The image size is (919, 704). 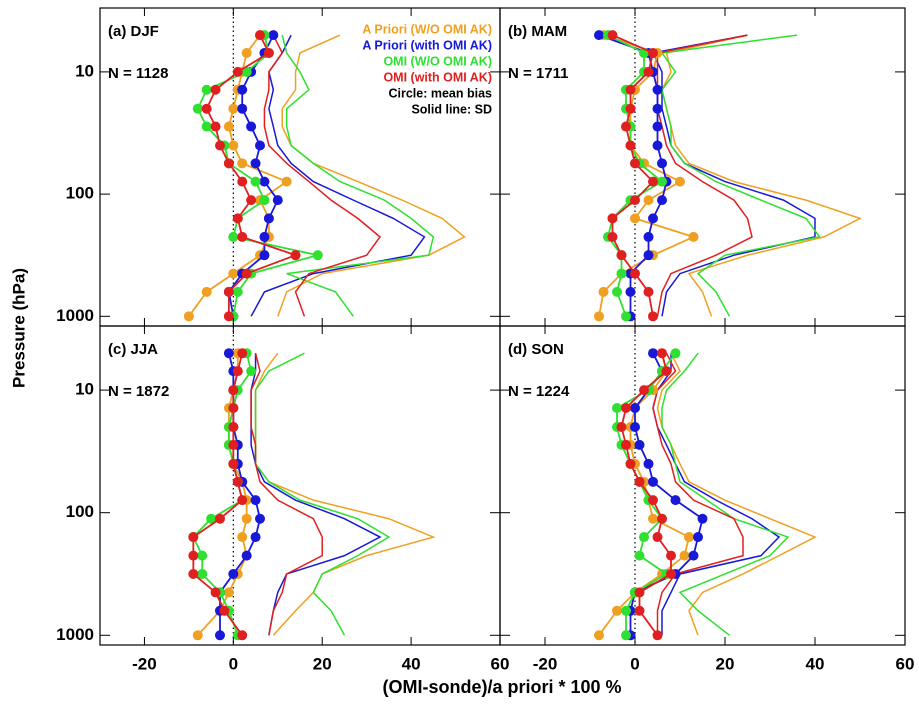 I want to click on x-tick-label: 20, so click(x=725, y=663).